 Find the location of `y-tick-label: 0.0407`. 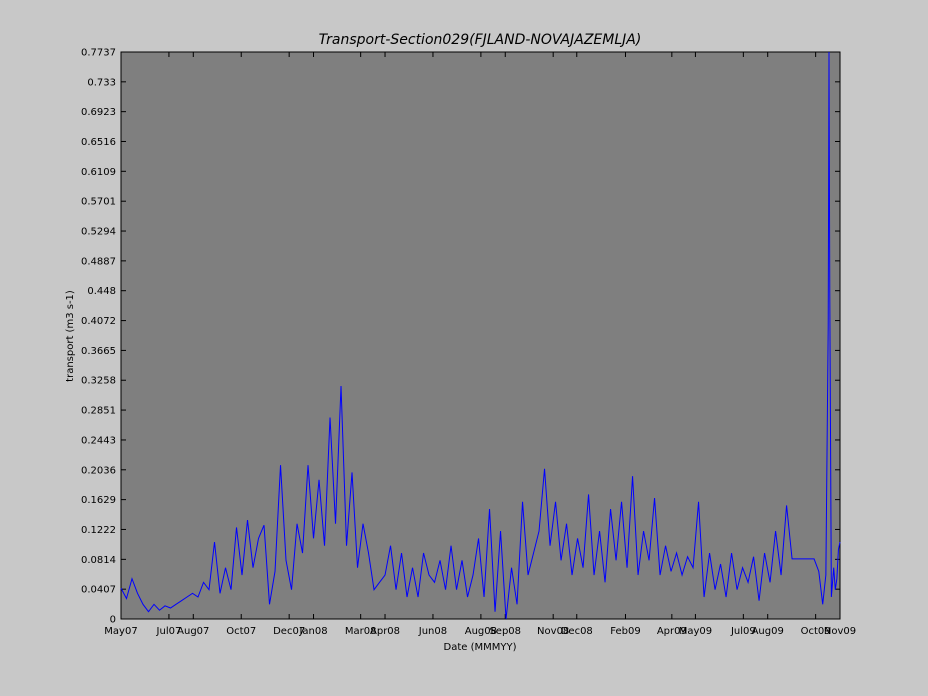

y-tick-label: 0.0407 is located at coordinates (98, 590).